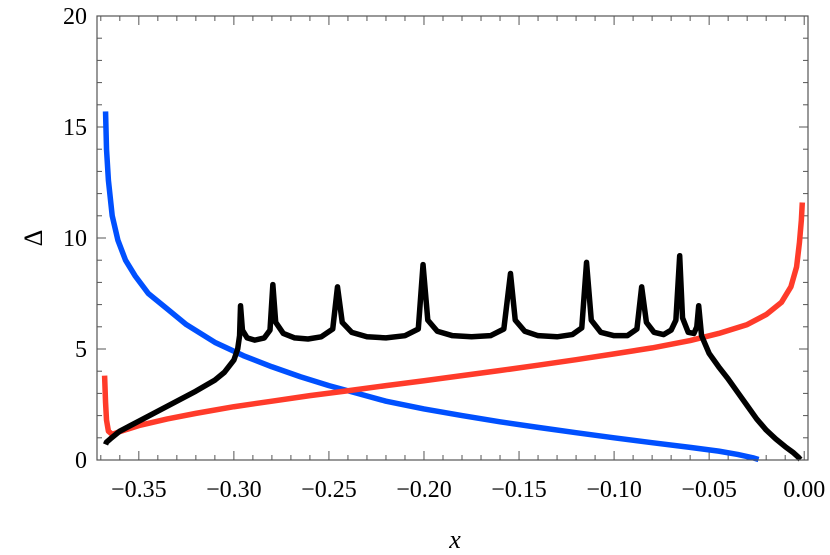  I want to click on y-axis-label: Δ, so click(33, 238).